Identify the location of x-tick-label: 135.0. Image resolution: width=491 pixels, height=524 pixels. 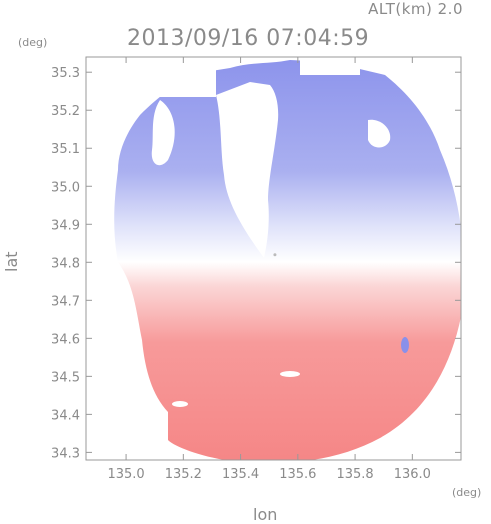
(125, 474).